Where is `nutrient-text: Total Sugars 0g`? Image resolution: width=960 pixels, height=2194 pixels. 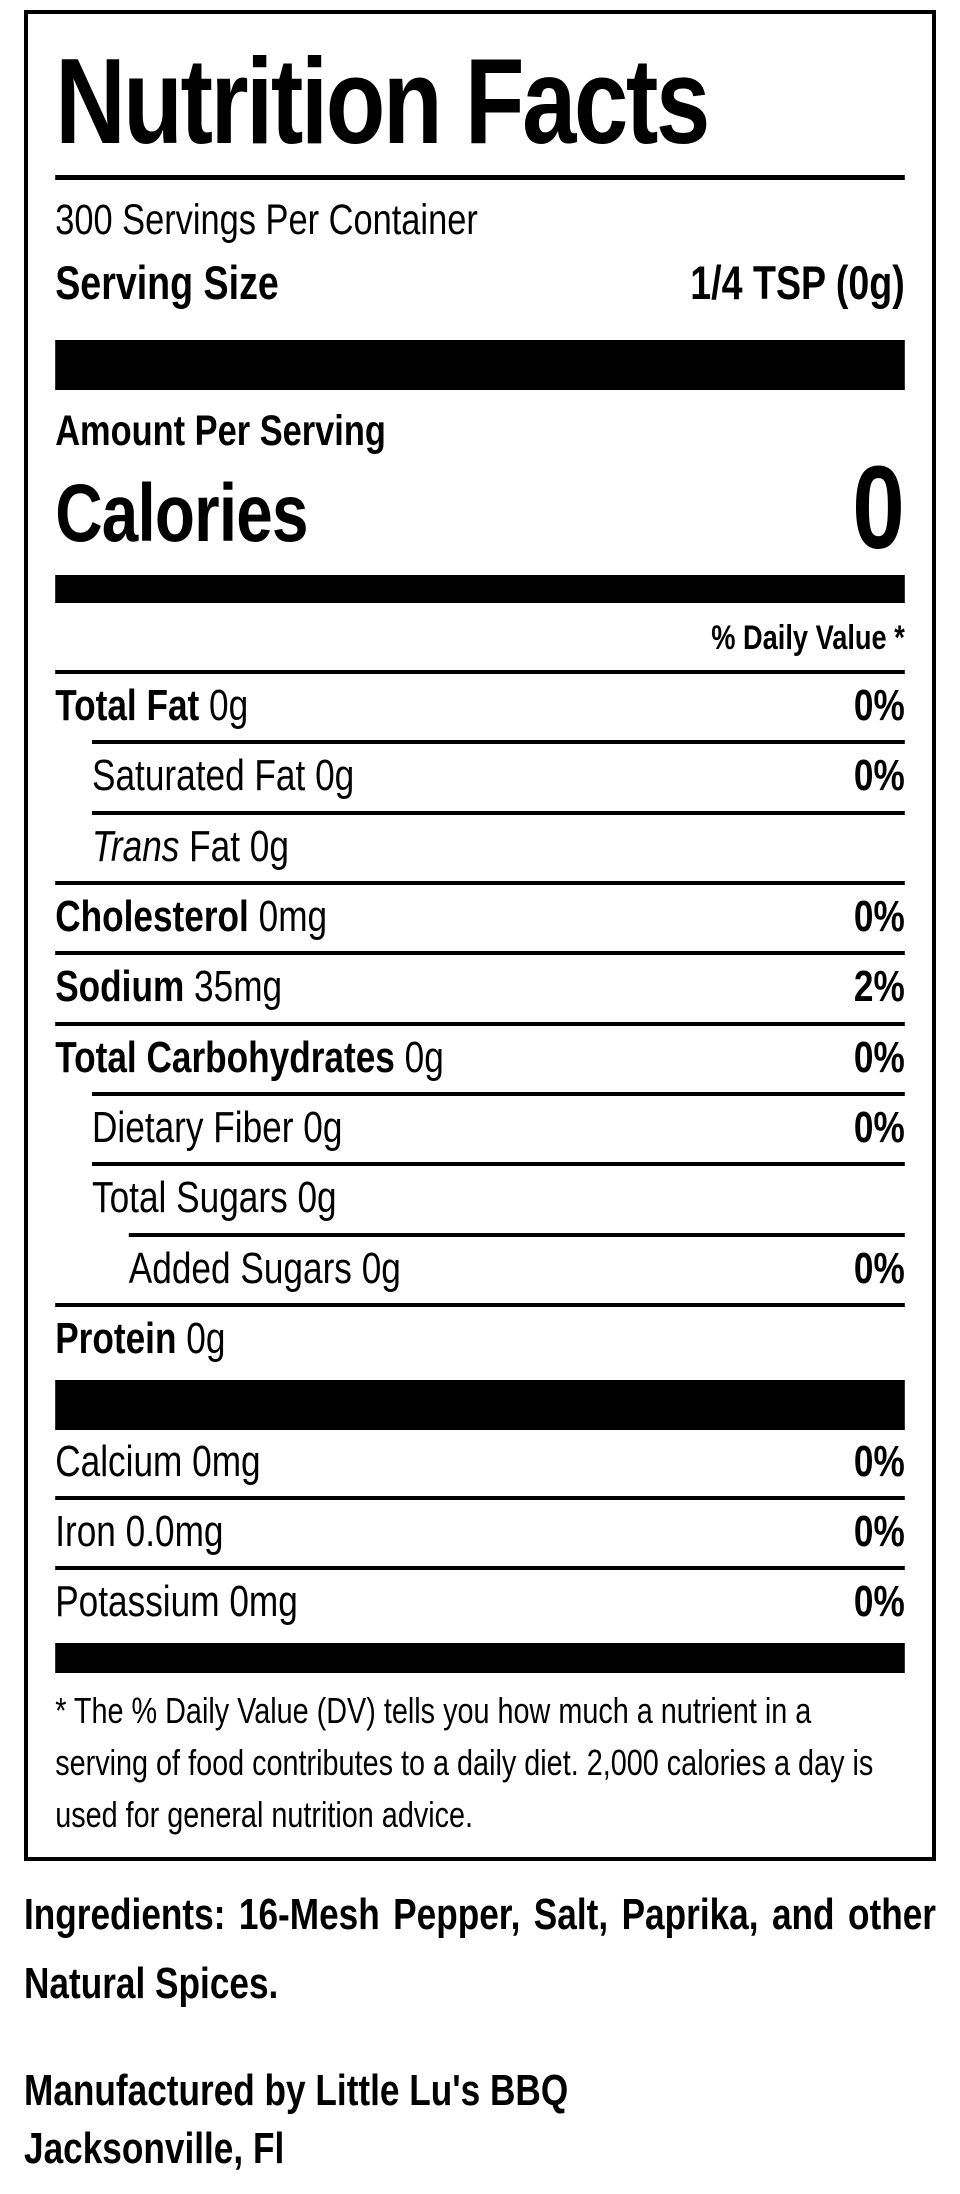
nutrient-text: Total Sugars 0g is located at coordinates (214, 1198).